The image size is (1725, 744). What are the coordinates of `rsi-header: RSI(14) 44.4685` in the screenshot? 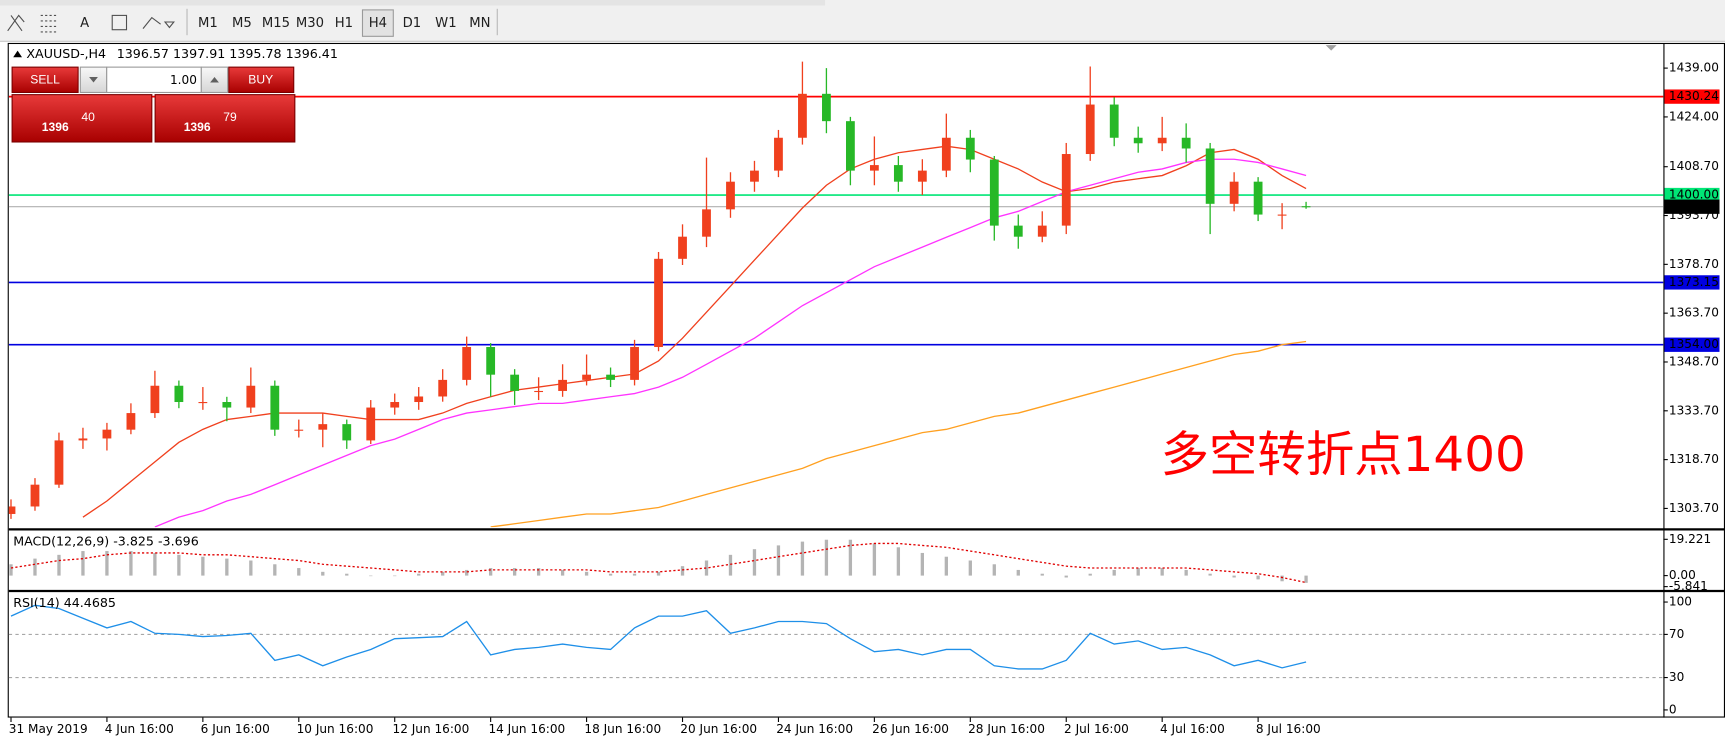 It's located at (64, 602).